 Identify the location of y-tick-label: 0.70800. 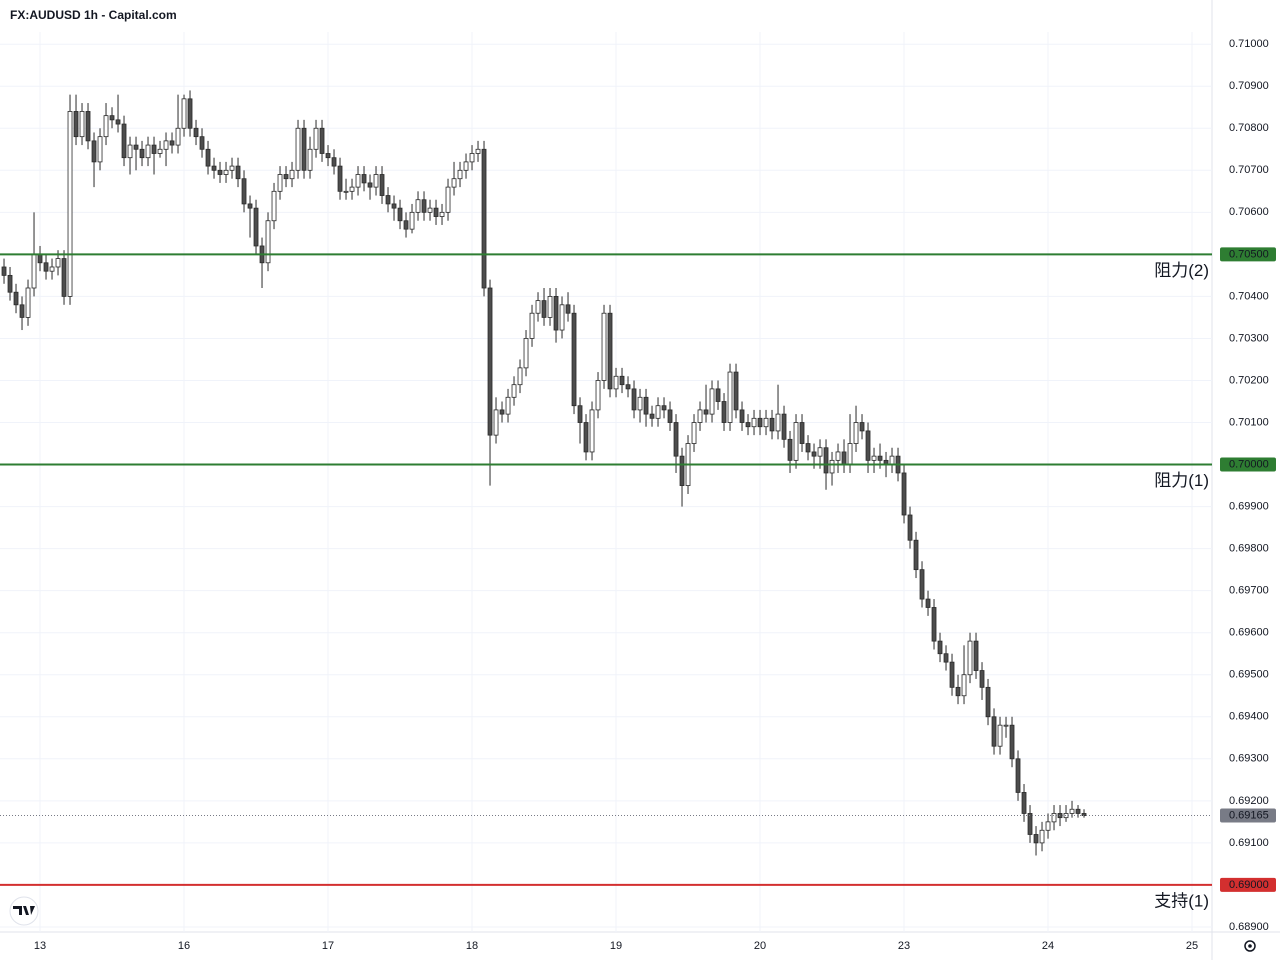
(1249, 128).